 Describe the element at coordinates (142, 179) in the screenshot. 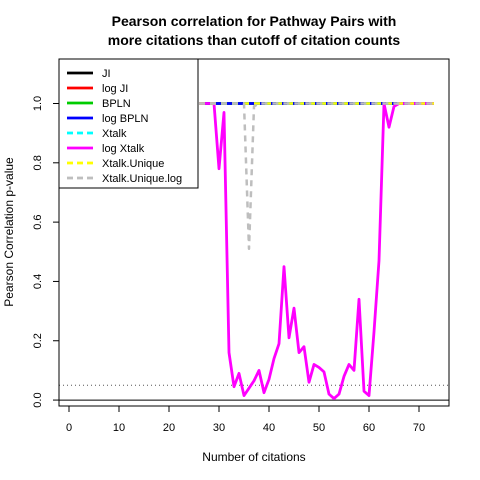

I see `legend-entry-label: Xtalk.Unique.log` at that location.